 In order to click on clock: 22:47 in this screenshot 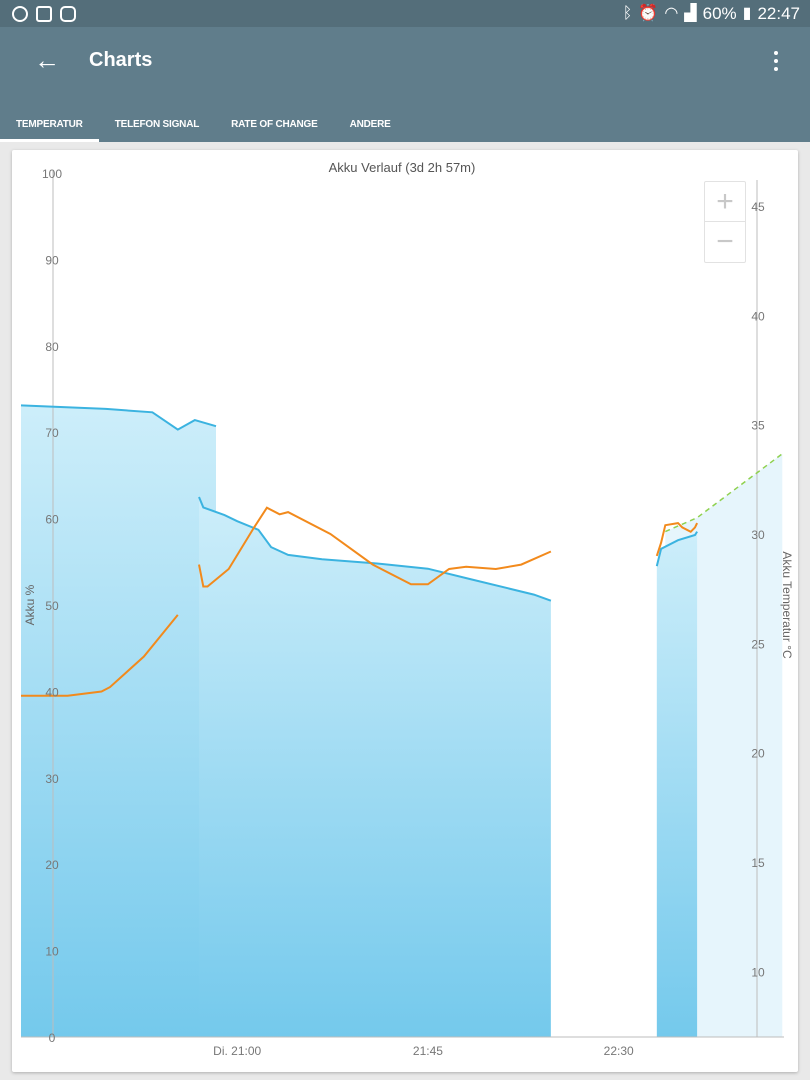, I will do `click(778, 13)`.